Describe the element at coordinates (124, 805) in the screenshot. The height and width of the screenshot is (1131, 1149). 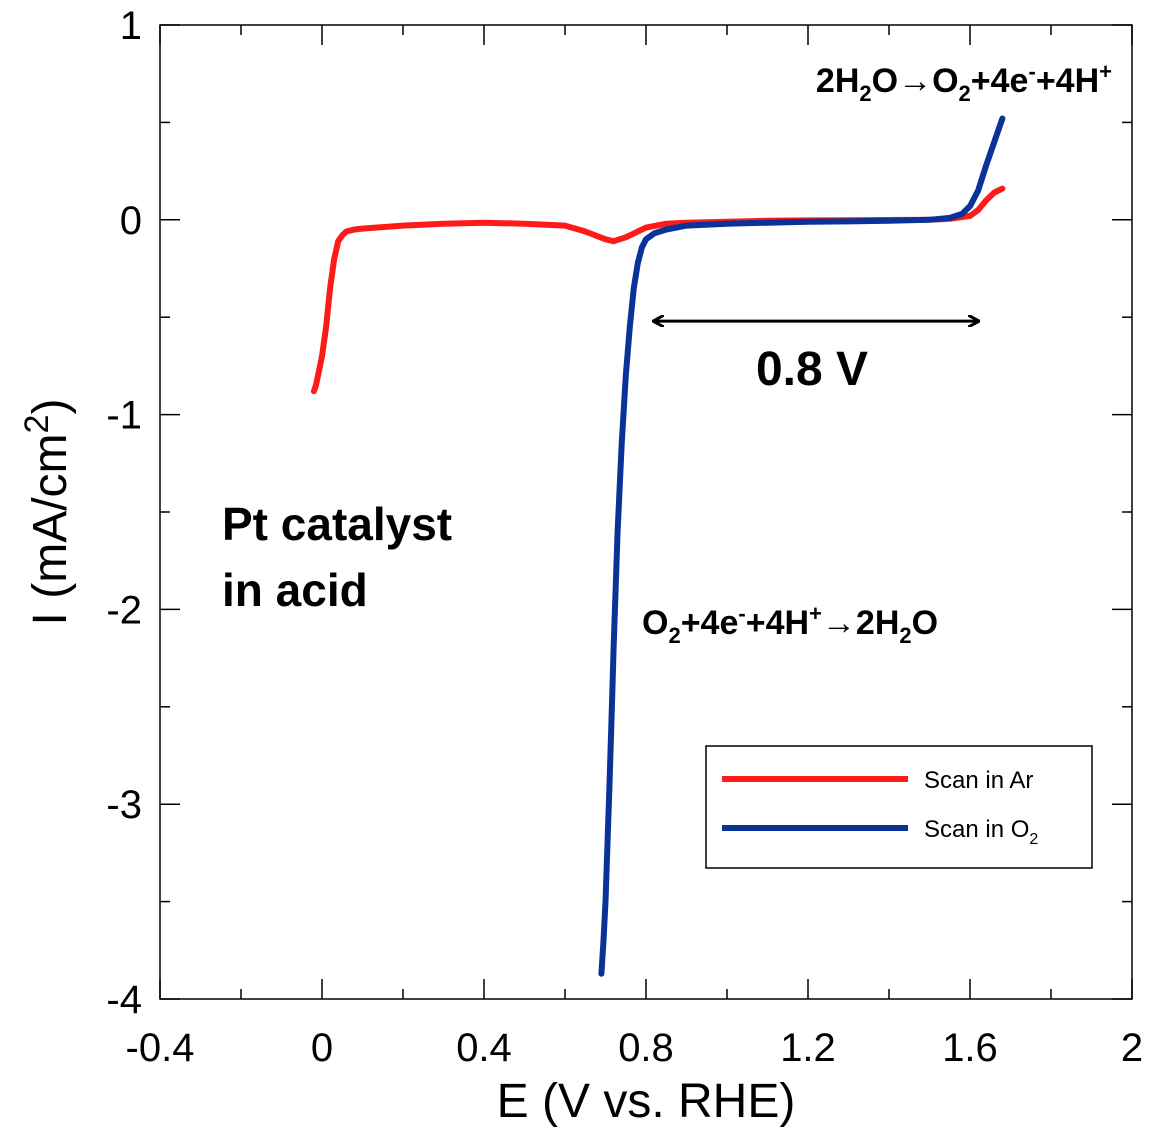
I see `y-tick-label: -3` at that location.